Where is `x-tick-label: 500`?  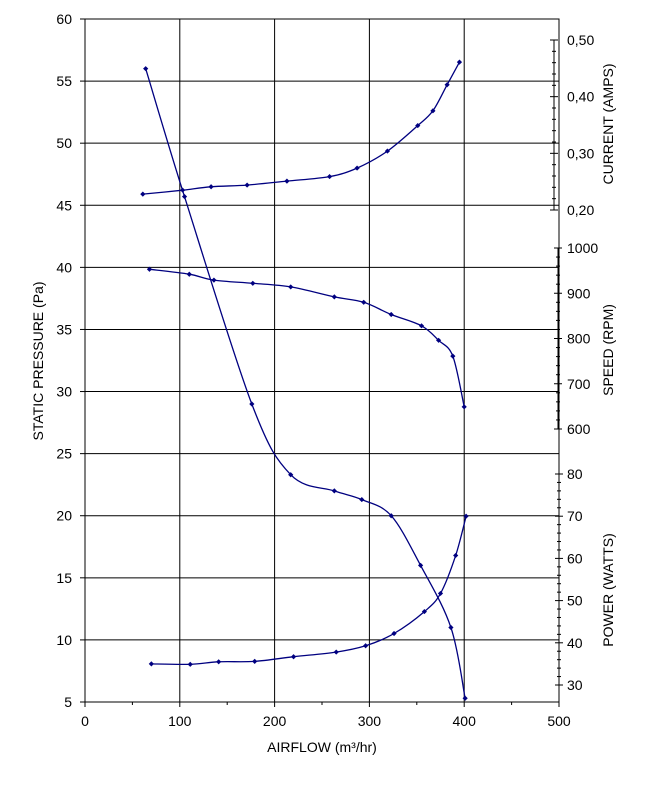 x-tick-label: 500 is located at coordinates (559, 721).